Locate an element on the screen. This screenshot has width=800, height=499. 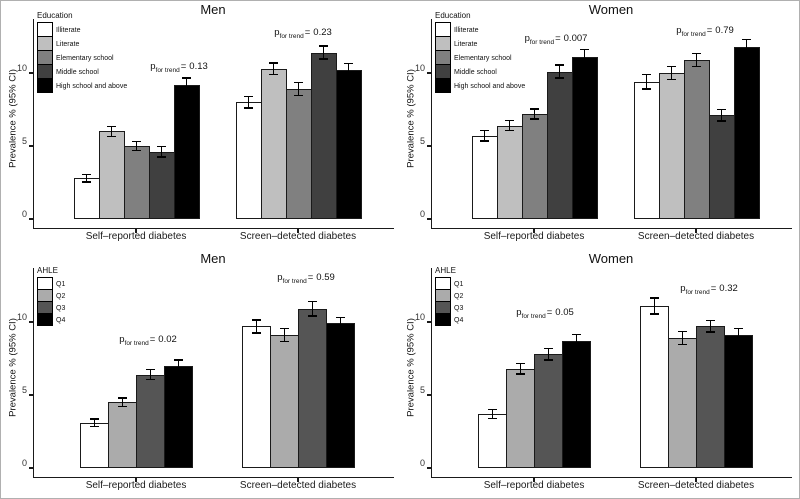
p-for-trend-label: pfor trend= 0.02 is located at coordinates (148, 340).